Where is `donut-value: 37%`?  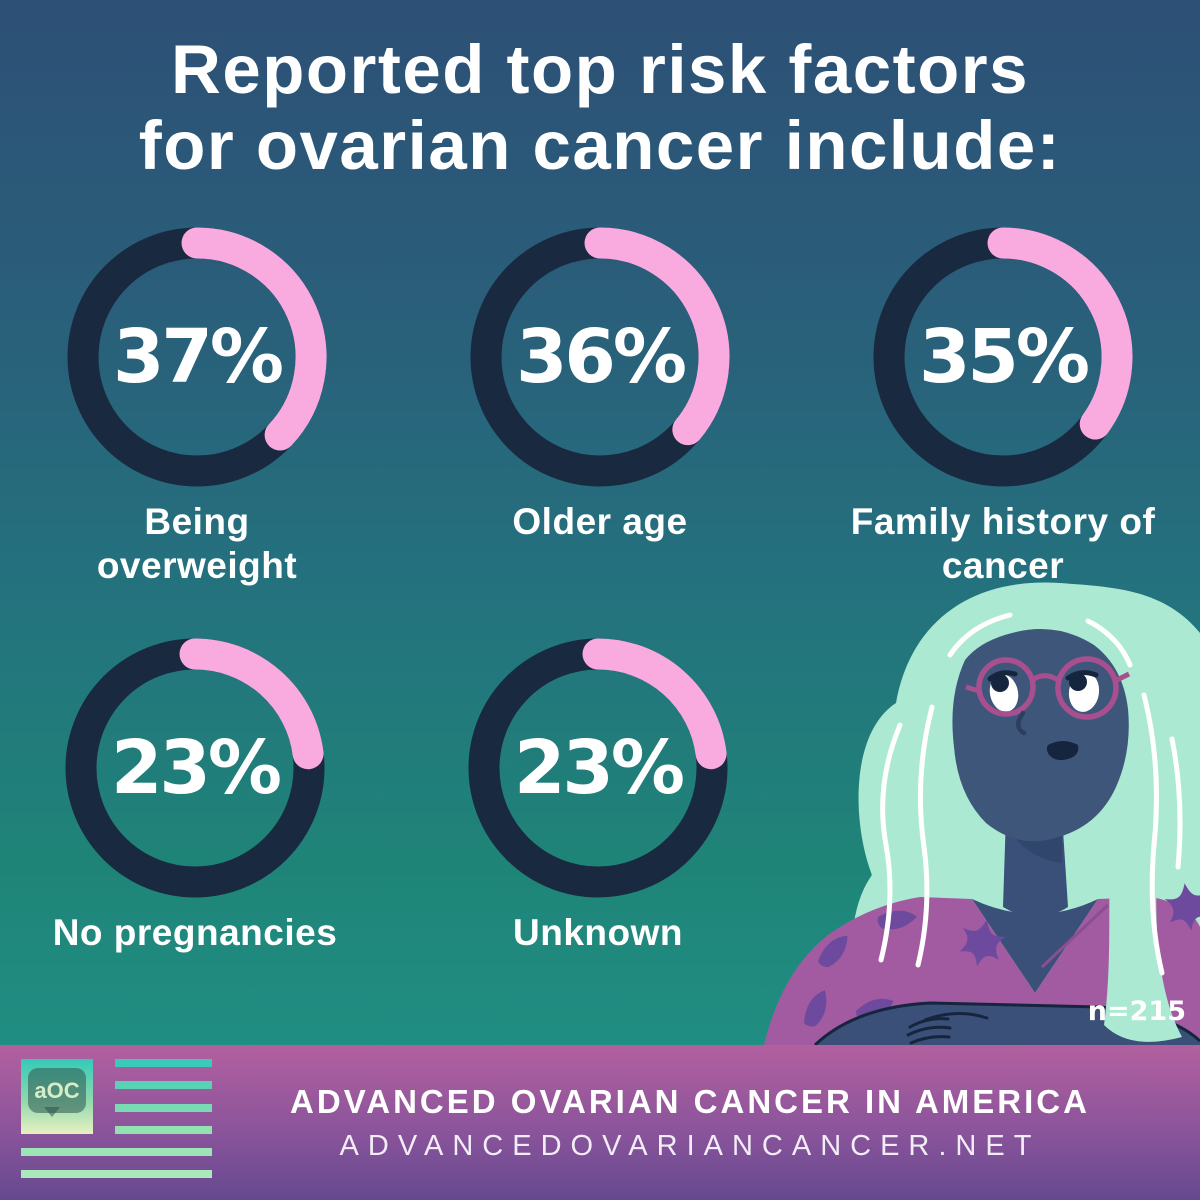
donut-value: 37% is located at coordinates (198, 357).